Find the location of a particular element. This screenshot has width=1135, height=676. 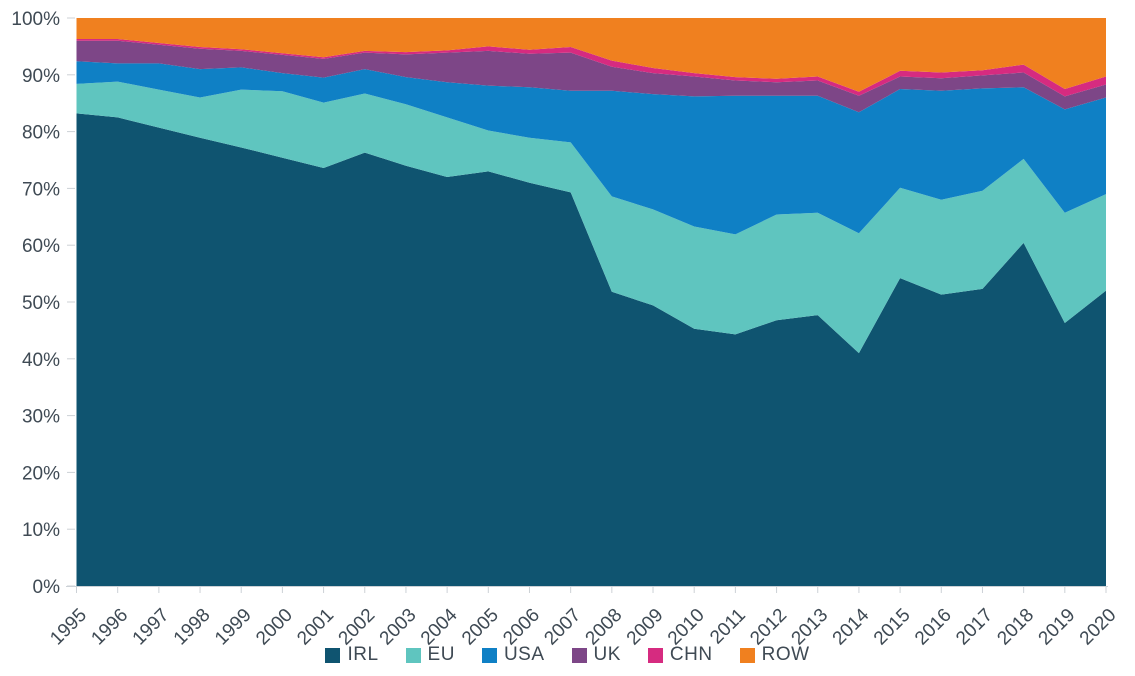

y-axis-label: 20% is located at coordinates (41, 473).